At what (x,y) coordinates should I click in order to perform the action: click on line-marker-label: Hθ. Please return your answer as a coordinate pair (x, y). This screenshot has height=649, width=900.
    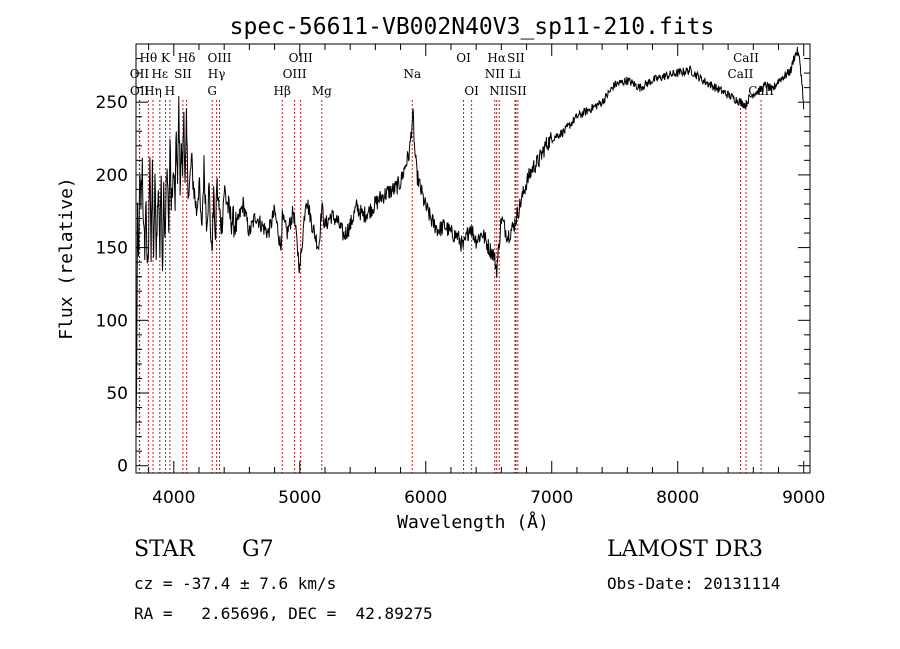
    Looking at the image, I should click on (148, 58).